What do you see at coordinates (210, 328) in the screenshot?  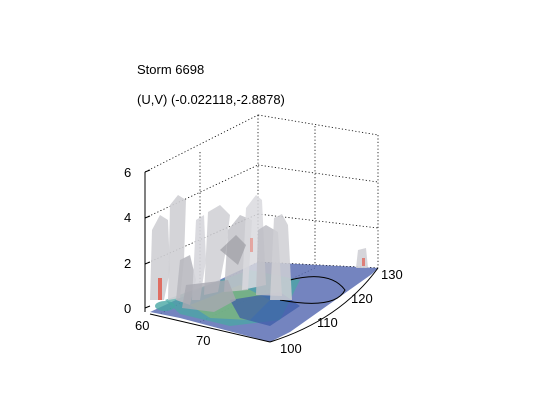 I see `x-axis-line` at bounding box center [210, 328].